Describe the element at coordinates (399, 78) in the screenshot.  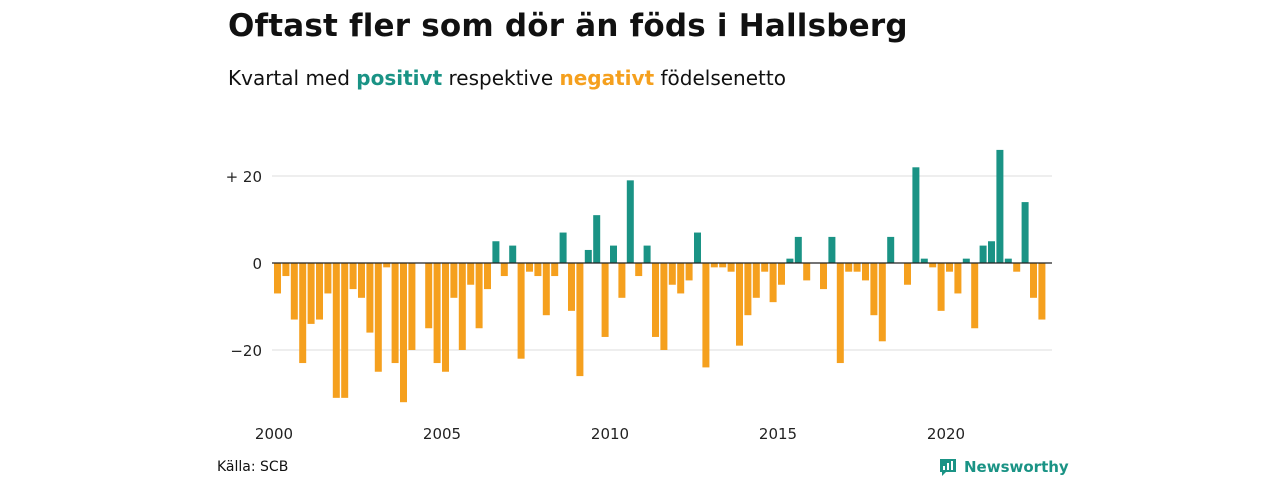
I see `subtitle-positive-word: positivt` at that location.